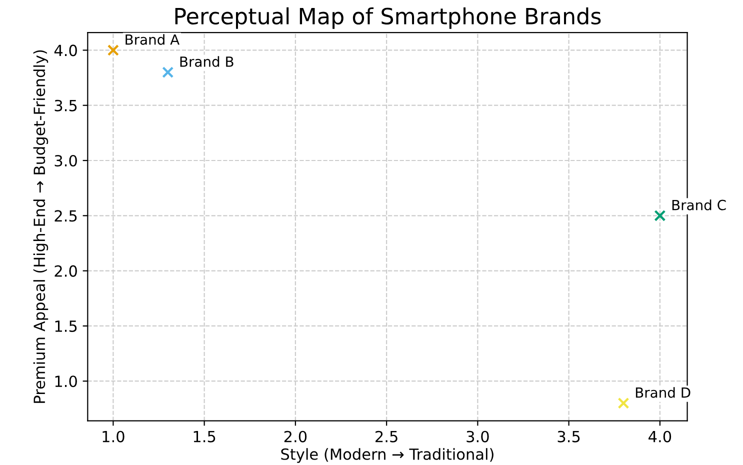 The height and width of the screenshot is (465, 743). Describe the element at coordinates (40, 226) in the screenshot. I see `y-axis-title: Premium Appeal (High-End → Budget-Friendly)` at that location.